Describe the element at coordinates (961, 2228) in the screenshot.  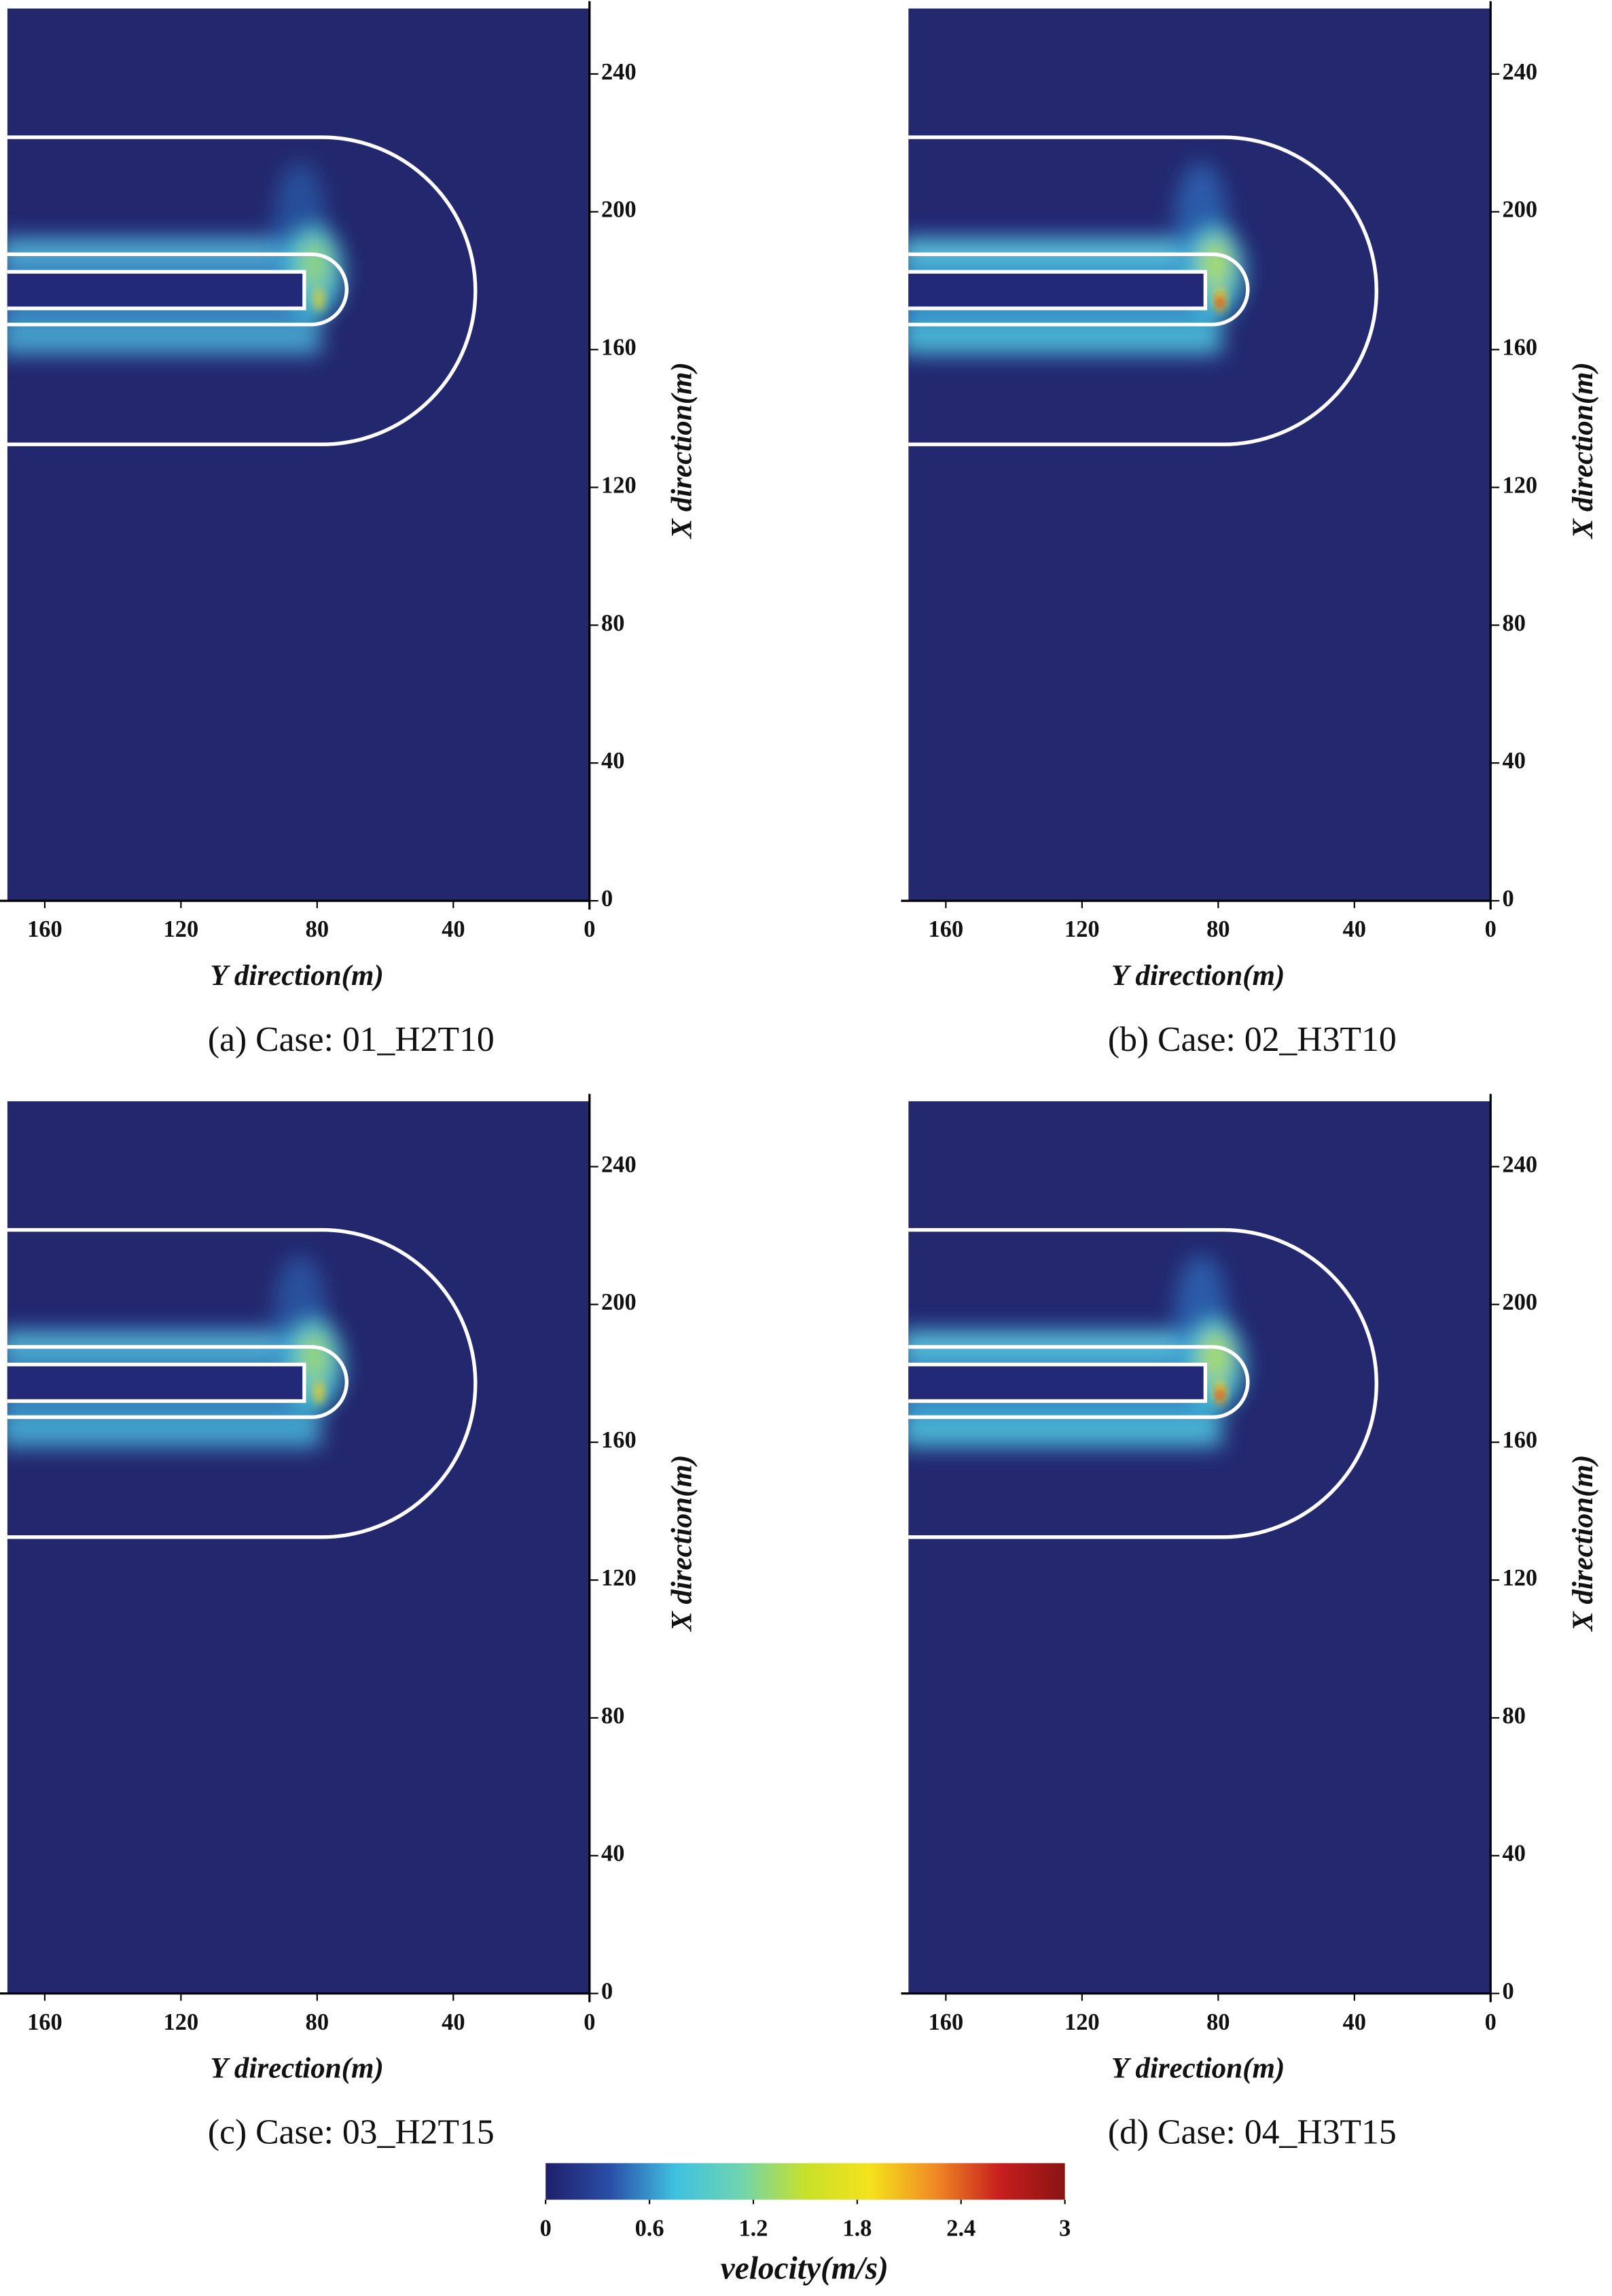
I see `colorbar-tick-label: 2.4` at that location.